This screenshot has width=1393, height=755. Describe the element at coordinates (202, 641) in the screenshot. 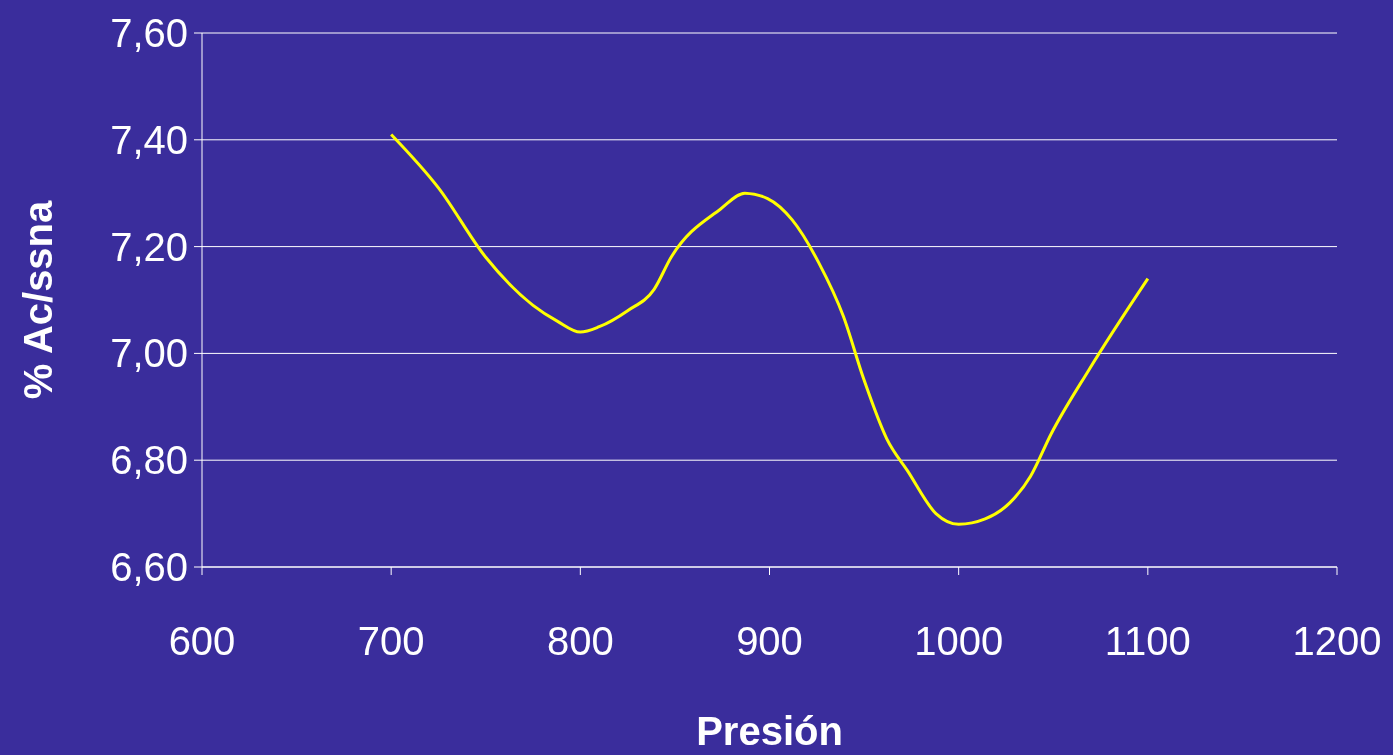

I see `x-tick-label: 600` at that location.